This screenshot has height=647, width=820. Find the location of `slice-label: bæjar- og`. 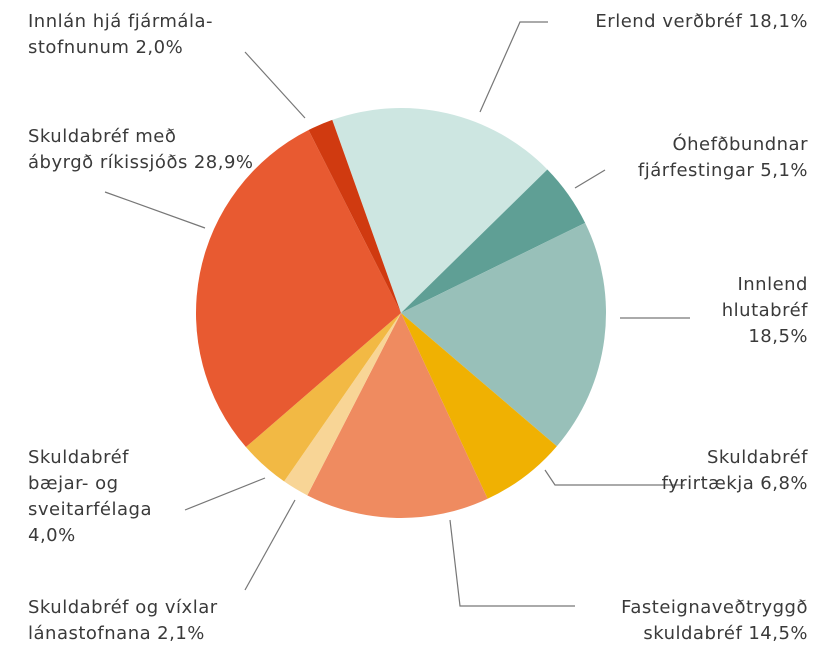

slice-label: bæjar- og is located at coordinates (73, 483).